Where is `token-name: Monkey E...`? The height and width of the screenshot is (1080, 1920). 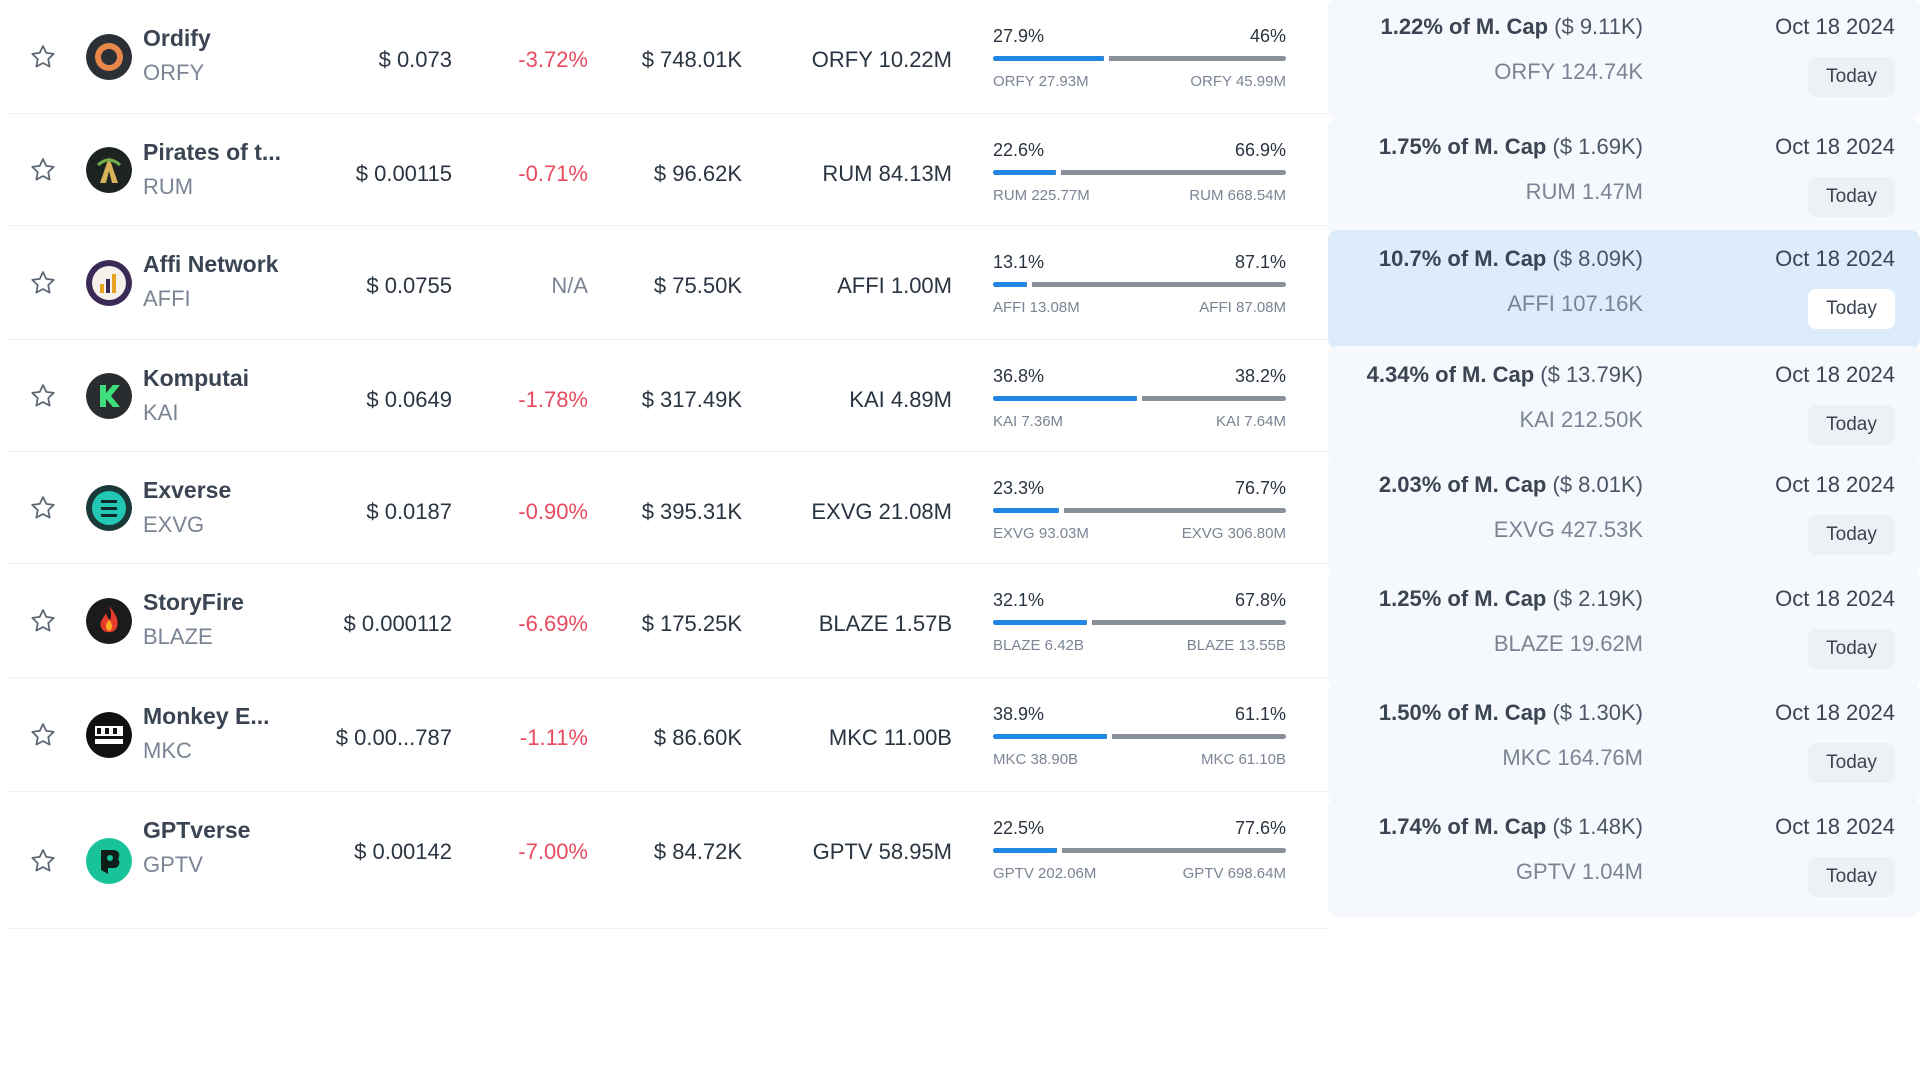
token-name: Monkey E... is located at coordinates (206, 716).